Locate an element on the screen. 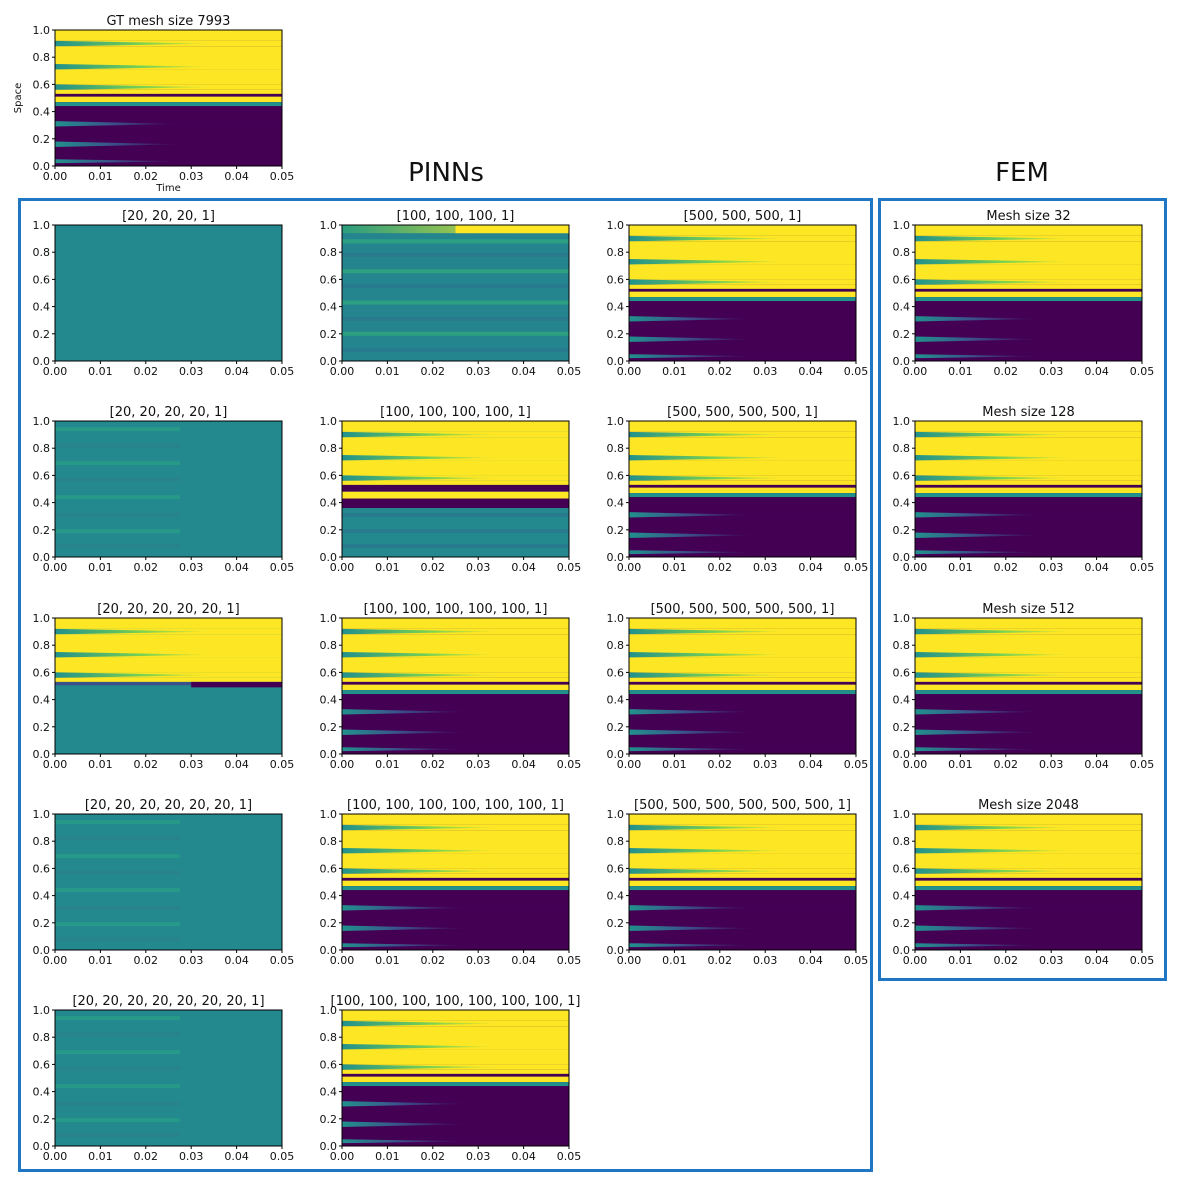 The width and height of the screenshot is (1177, 1184). y-tick-label: 0.2 is located at coordinates (42, 1119).